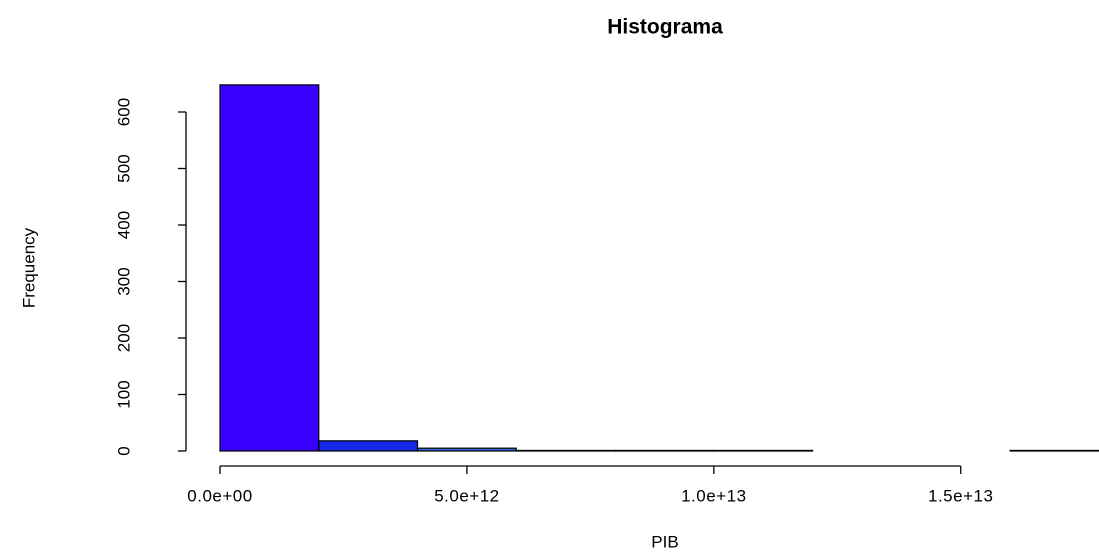  What do you see at coordinates (219, 495) in the screenshot?
I see `x-tick-label: 0.0e+00` at bounding box center [219, 495].